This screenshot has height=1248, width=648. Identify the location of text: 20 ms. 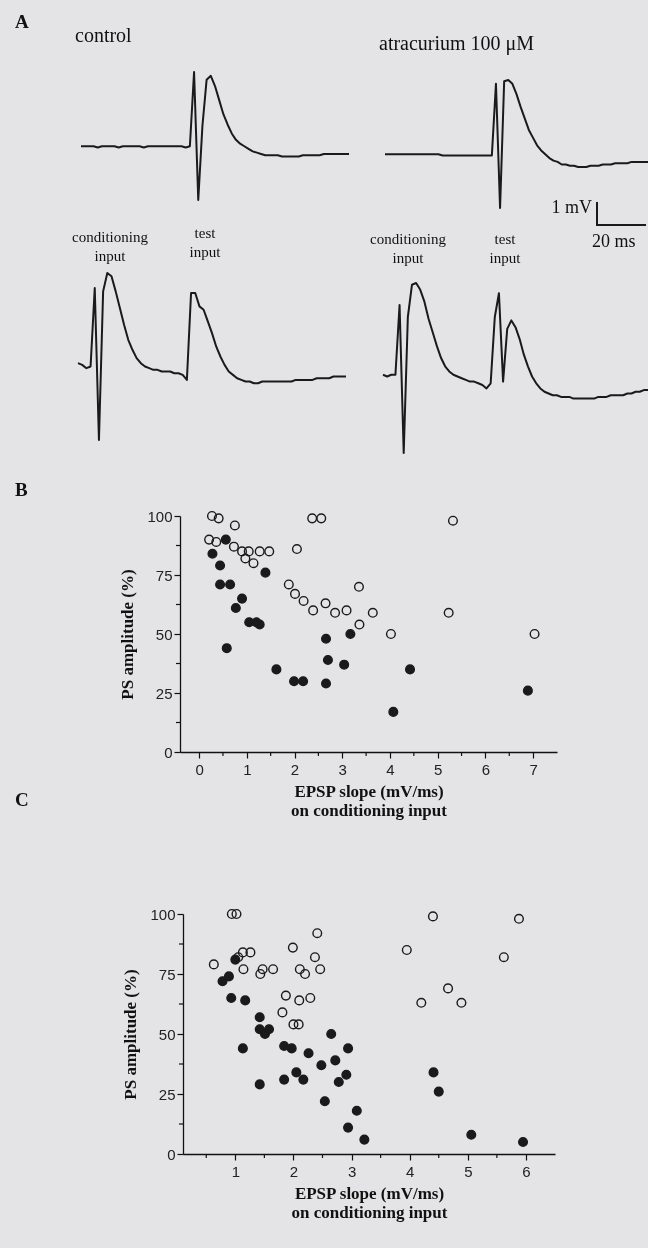
(614, 241).